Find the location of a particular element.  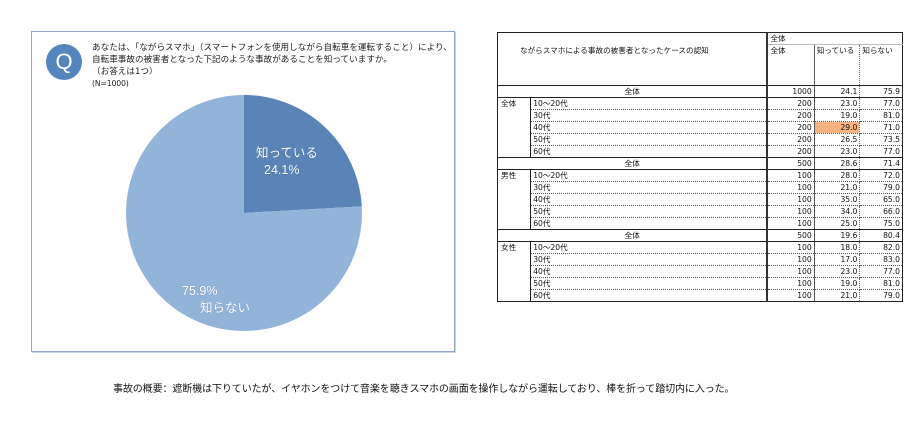

table-row: 40代 200 29.0 71.0 is located at coordinates (700, 127).